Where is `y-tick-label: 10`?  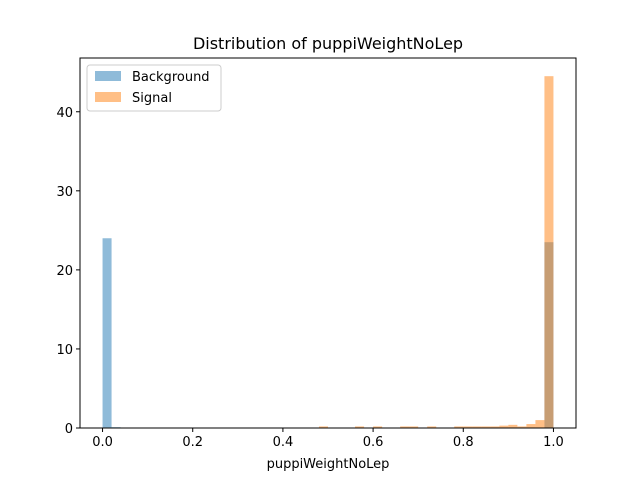
y-tick-label: 10 is located at coordinates (64, 350).